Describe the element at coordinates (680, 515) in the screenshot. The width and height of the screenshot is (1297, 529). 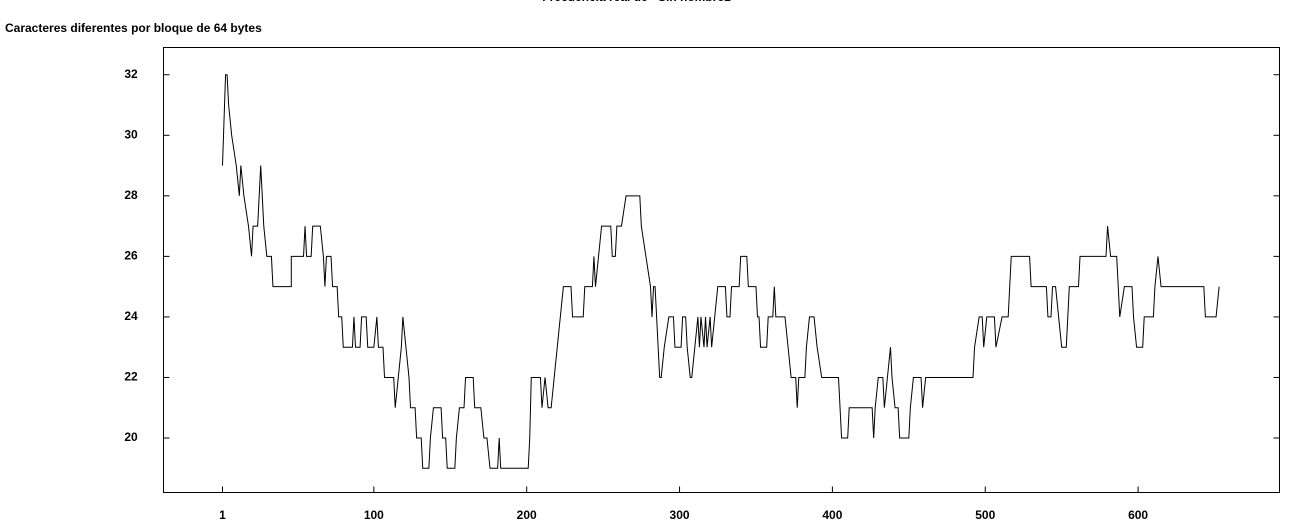
I see `x-tick-label: 300` at that location.